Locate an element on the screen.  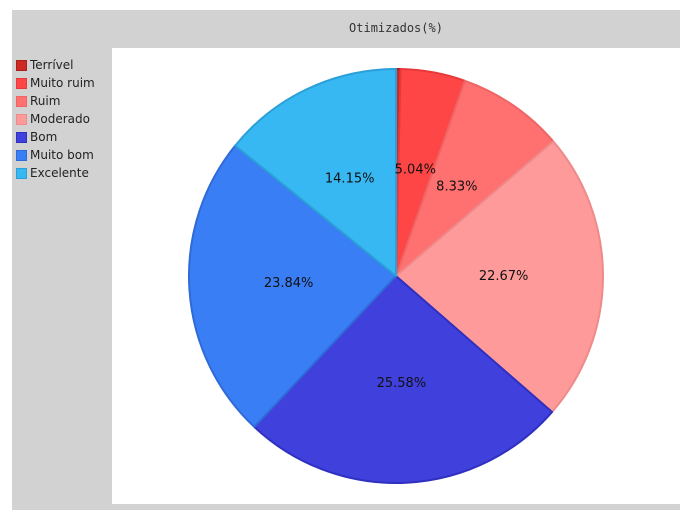
slice-label: 5.04% is located at coordinates (415, 170).